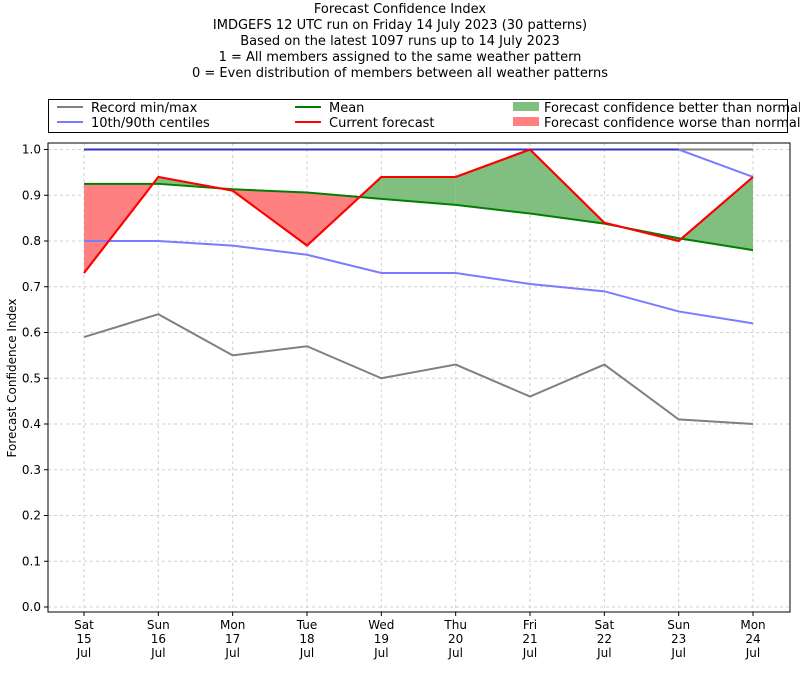 This screenshot has height=676, width=800. Describe the element at coordinates (672, 123) in the screenshot. I see `legend-label-worse: Forecast confidence worse than normal` at that location.